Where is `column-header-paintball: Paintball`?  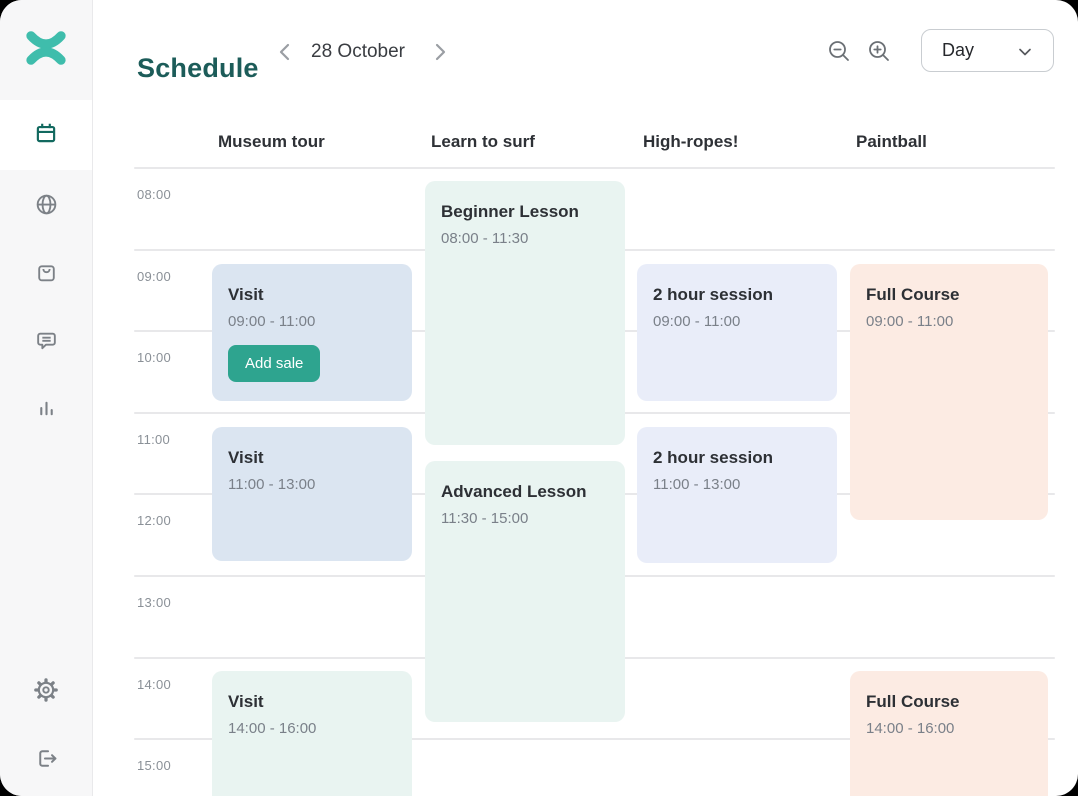
column-header-paintball: Paintball is located at coordinates (891, 141).